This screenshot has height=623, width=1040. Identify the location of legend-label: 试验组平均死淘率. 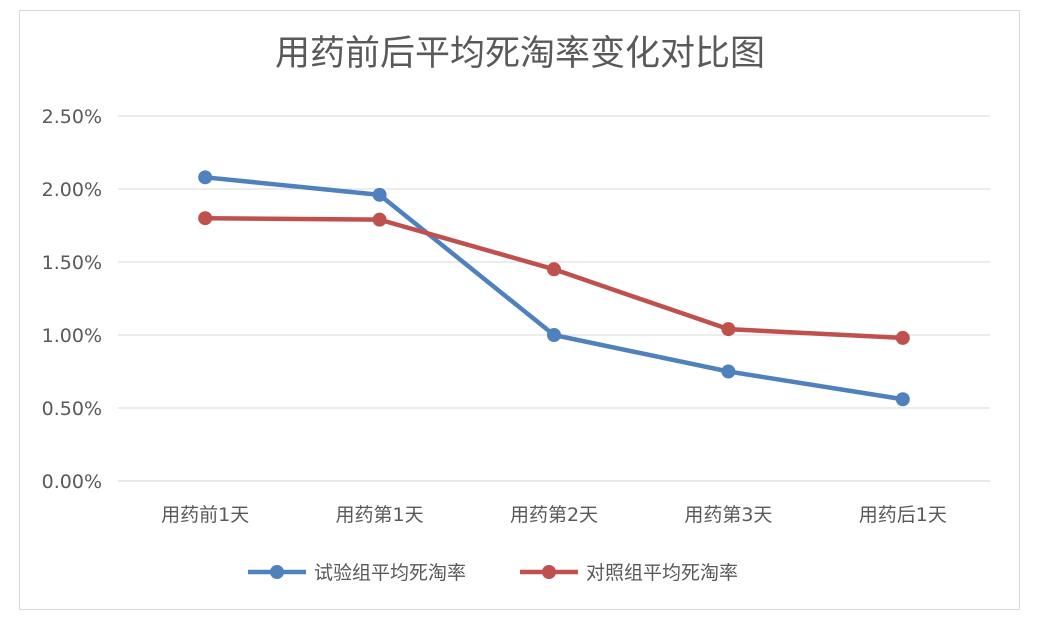
(390, 573).